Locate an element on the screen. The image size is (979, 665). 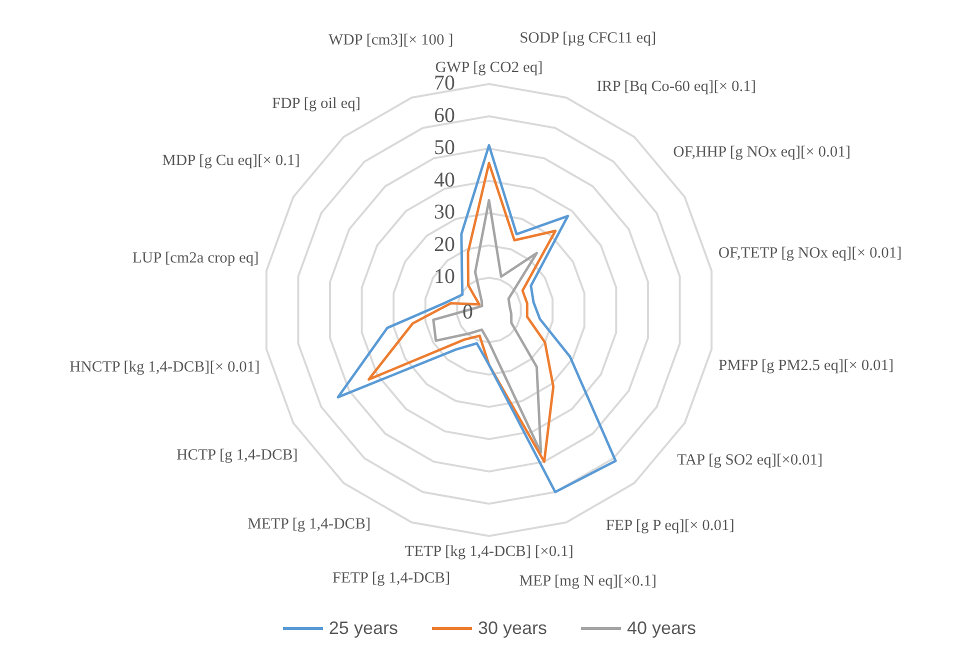
legend-label: 25 years is located at coordinates (363, 628).